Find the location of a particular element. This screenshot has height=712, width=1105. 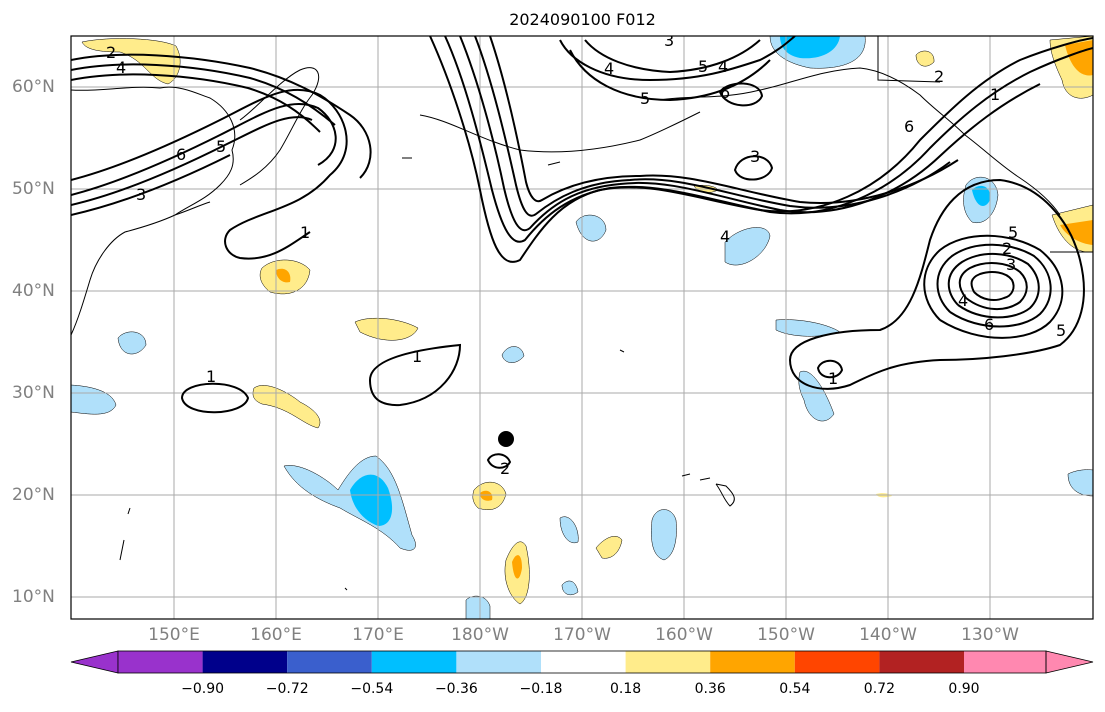

colorbar-tick-label: 0.18 is located at coordinates (626, 689).